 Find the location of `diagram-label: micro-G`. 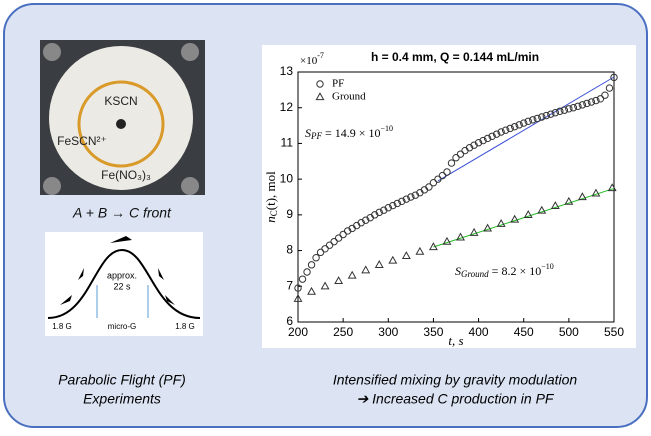

diagram-label: micro-G is located at coordinates (122, 326).